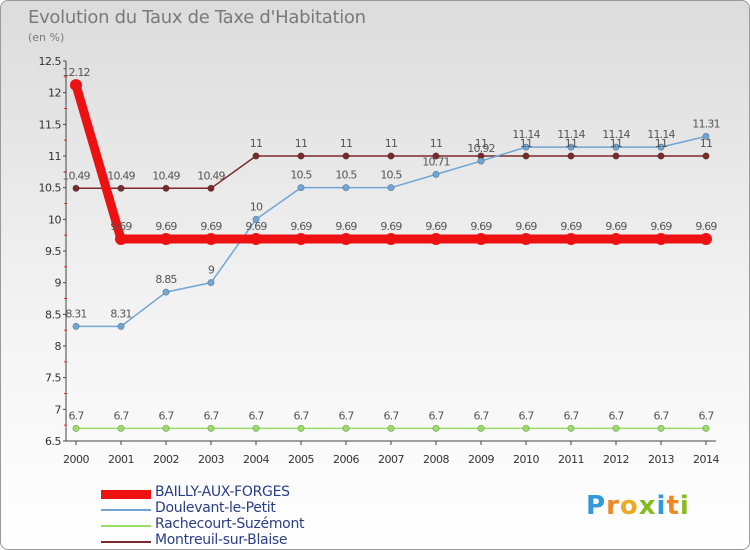 This screenshot has height=550, width=750. Describe the element at coordinates (53, 441) in the screenshot. I see `y-tick-label: 6.5` at that location.